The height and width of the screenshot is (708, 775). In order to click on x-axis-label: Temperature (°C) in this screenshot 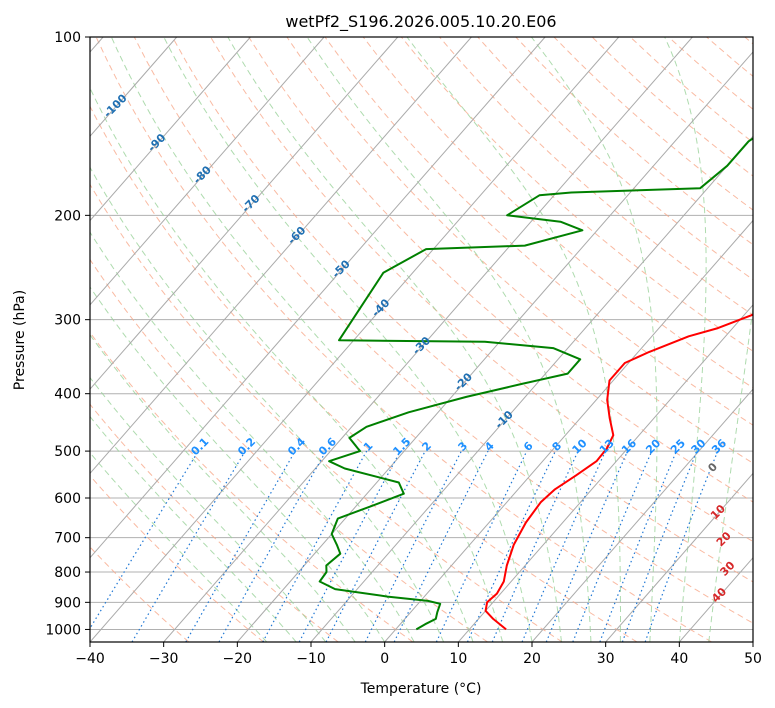, I will do `click(421, 689)`.